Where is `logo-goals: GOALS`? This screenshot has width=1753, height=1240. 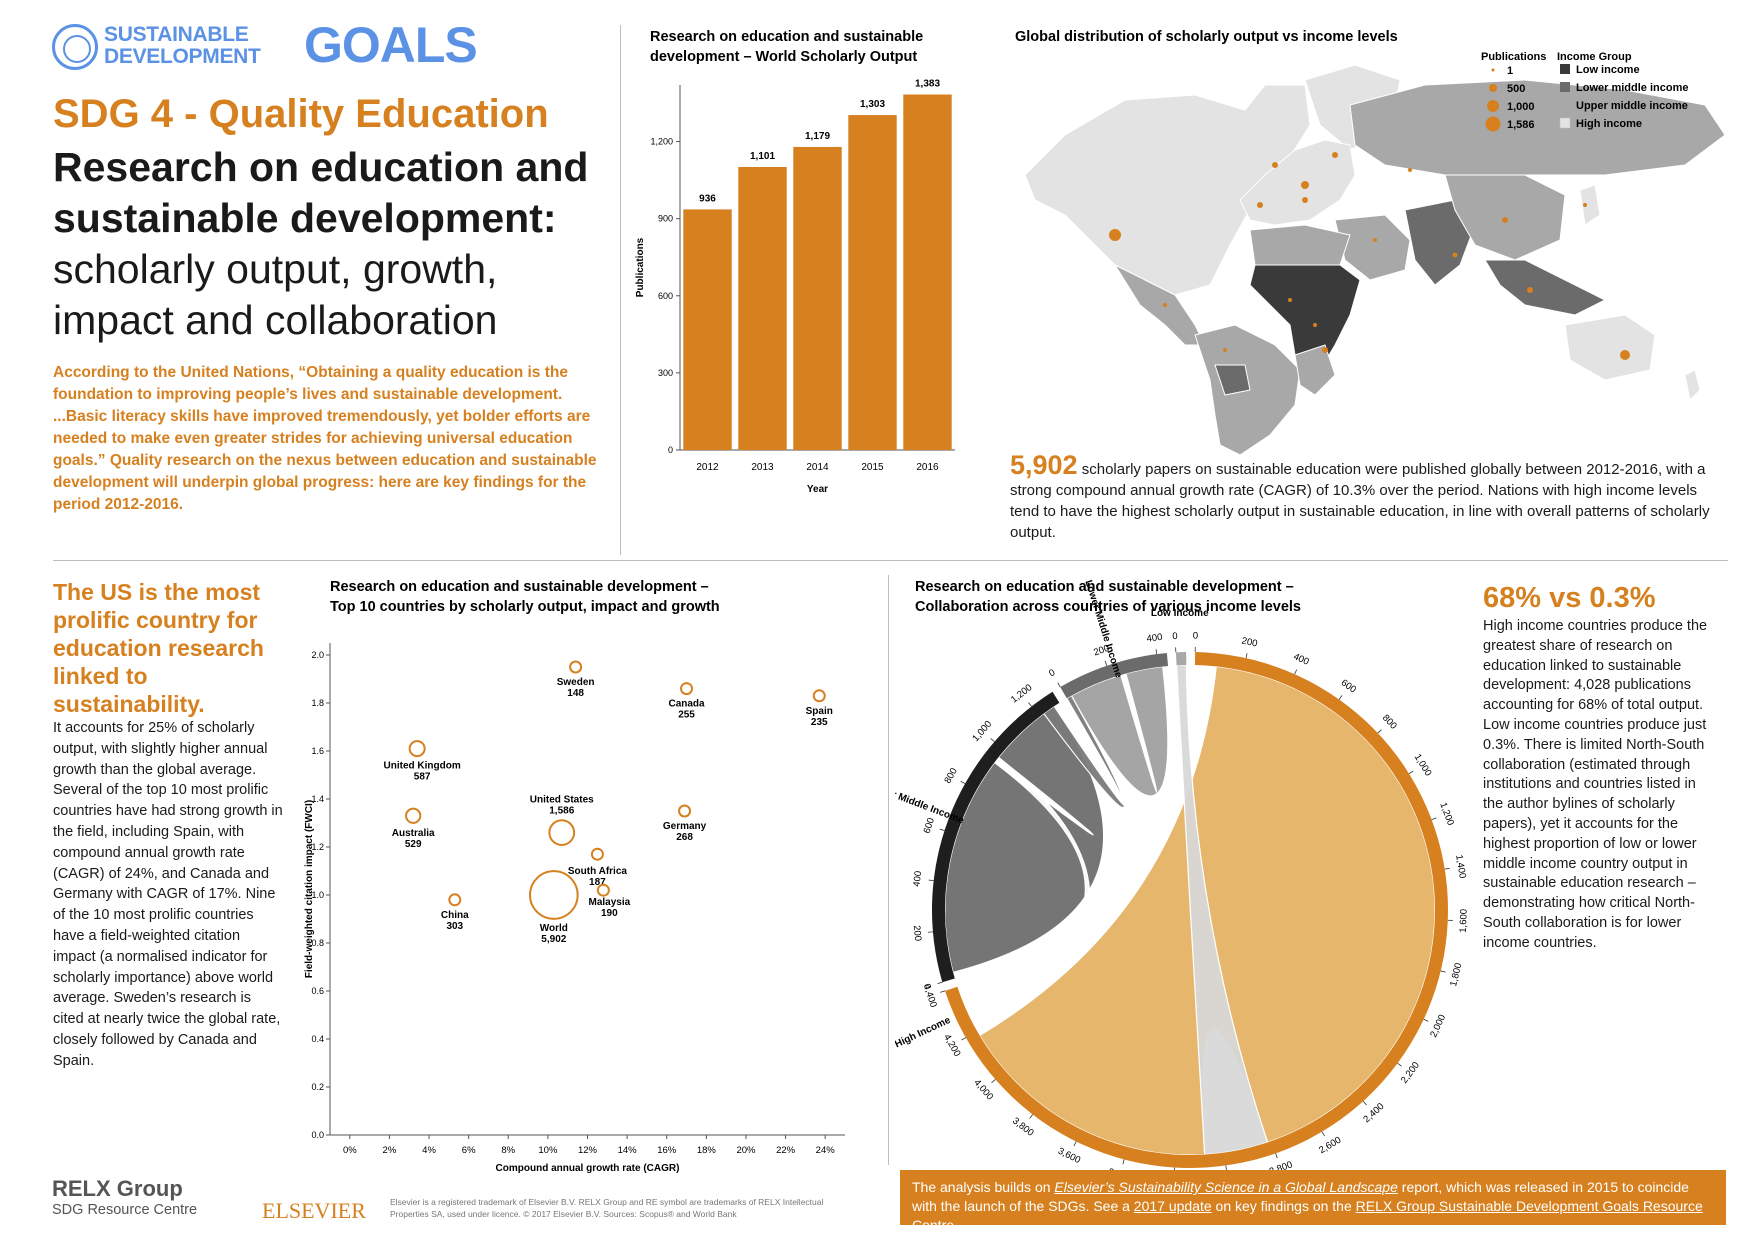 logo-goals: GOALS is located at coordinates (391, 45).